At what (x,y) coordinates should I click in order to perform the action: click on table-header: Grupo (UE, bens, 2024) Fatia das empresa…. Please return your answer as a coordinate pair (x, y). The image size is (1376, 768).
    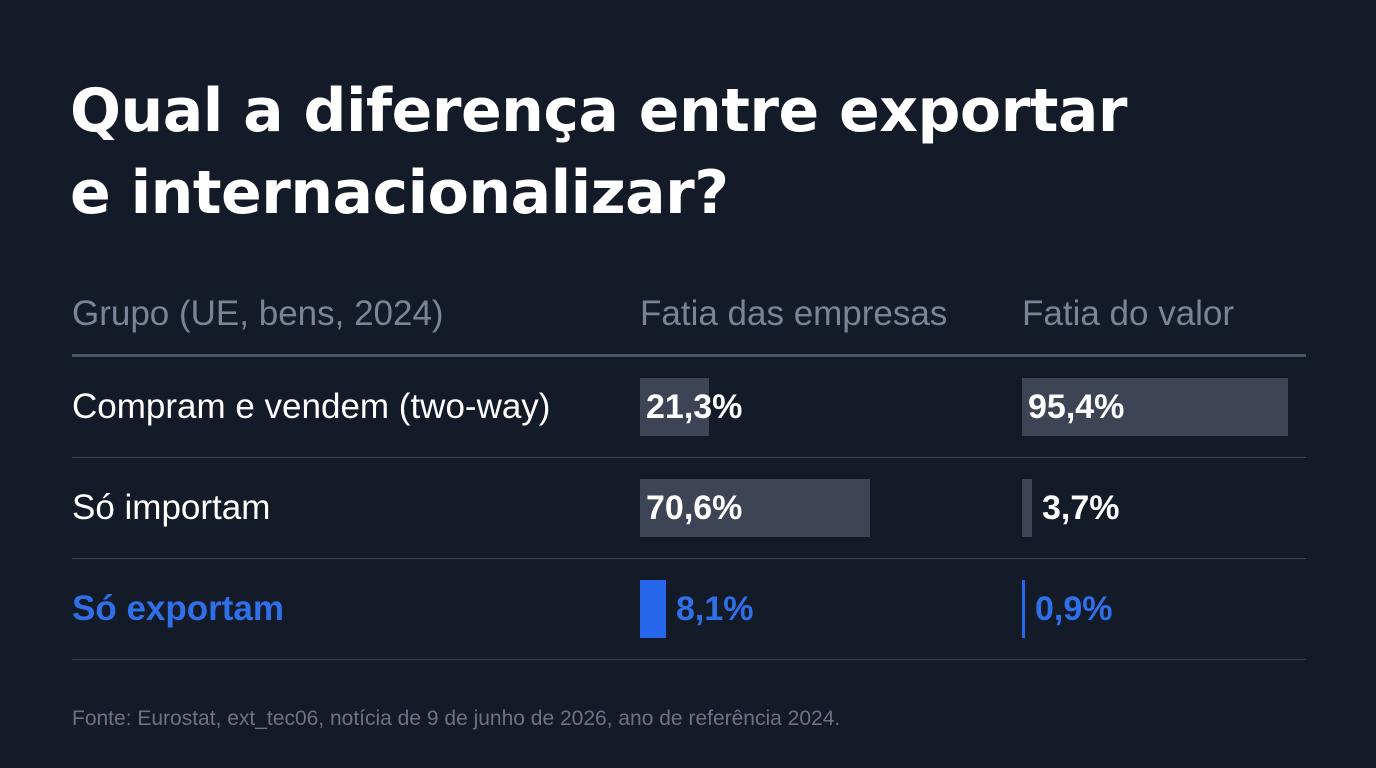
    Looking at the image, I should click on (689, 319).